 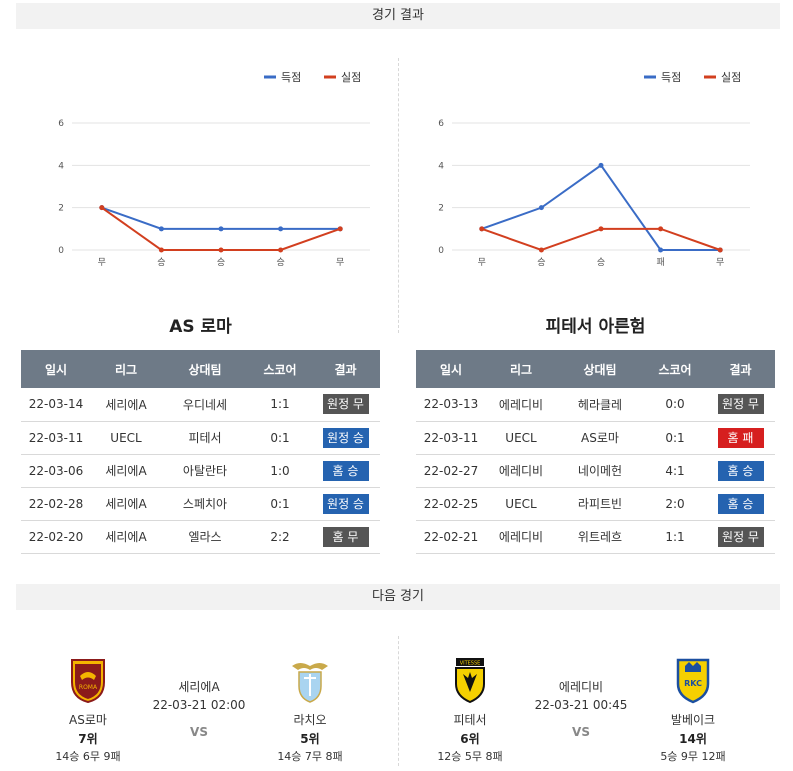 I want to click on table-row: 22-02-25 UECL 라피트빈 2:0 홈 승, so click(x=595, y=504).